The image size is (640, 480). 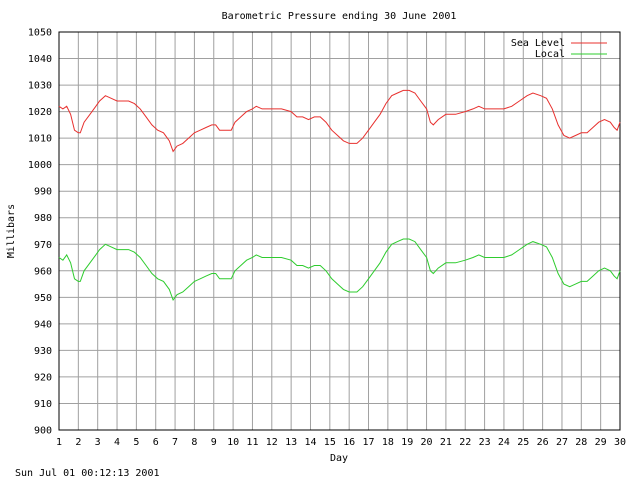 I want to click on x-tick-label: 2, so click(x=78, y=442).